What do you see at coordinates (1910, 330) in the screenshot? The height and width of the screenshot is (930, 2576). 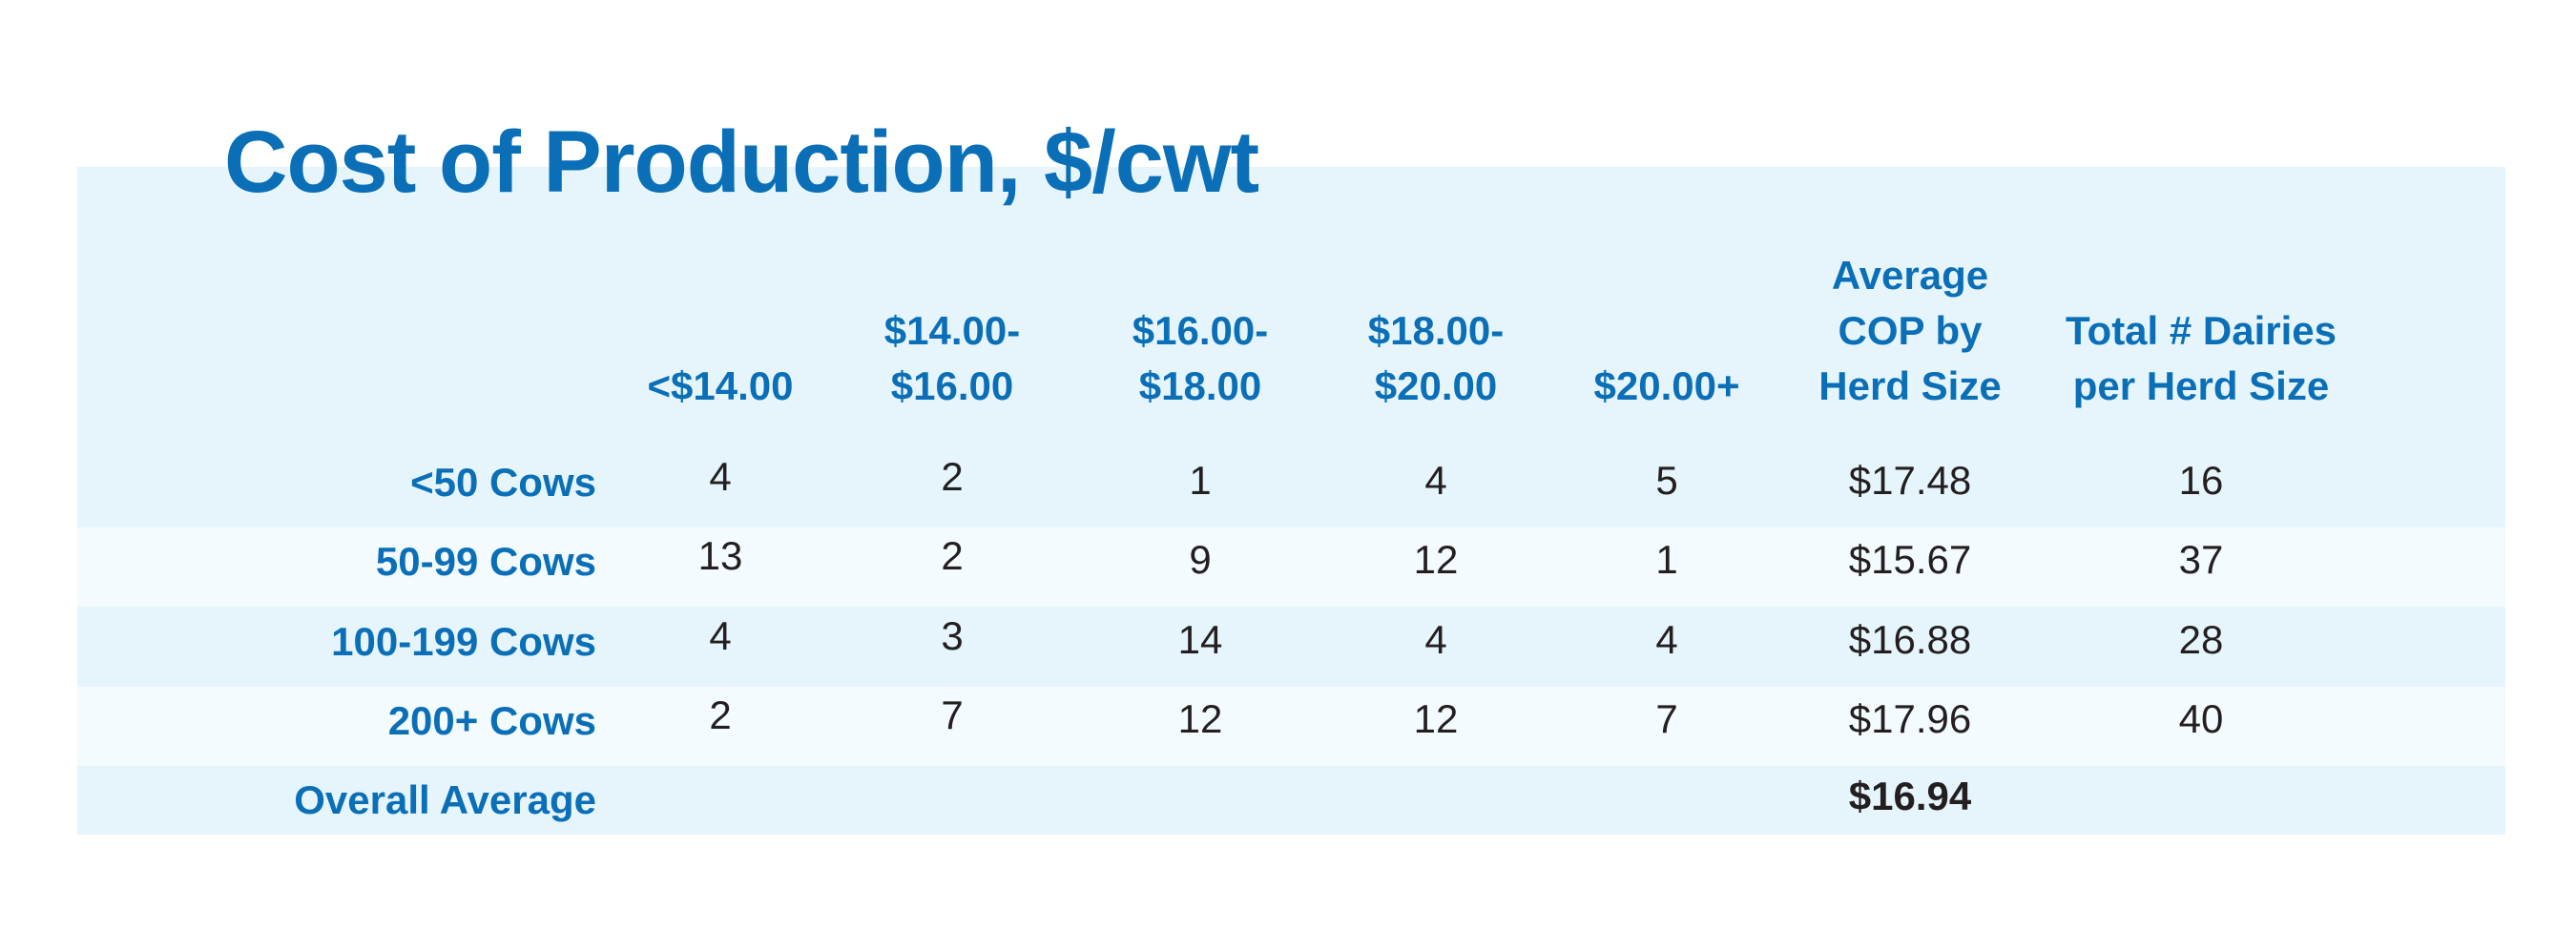 I see `column-header: Average COP by Herd Size` at bounding box center [1910, 330].